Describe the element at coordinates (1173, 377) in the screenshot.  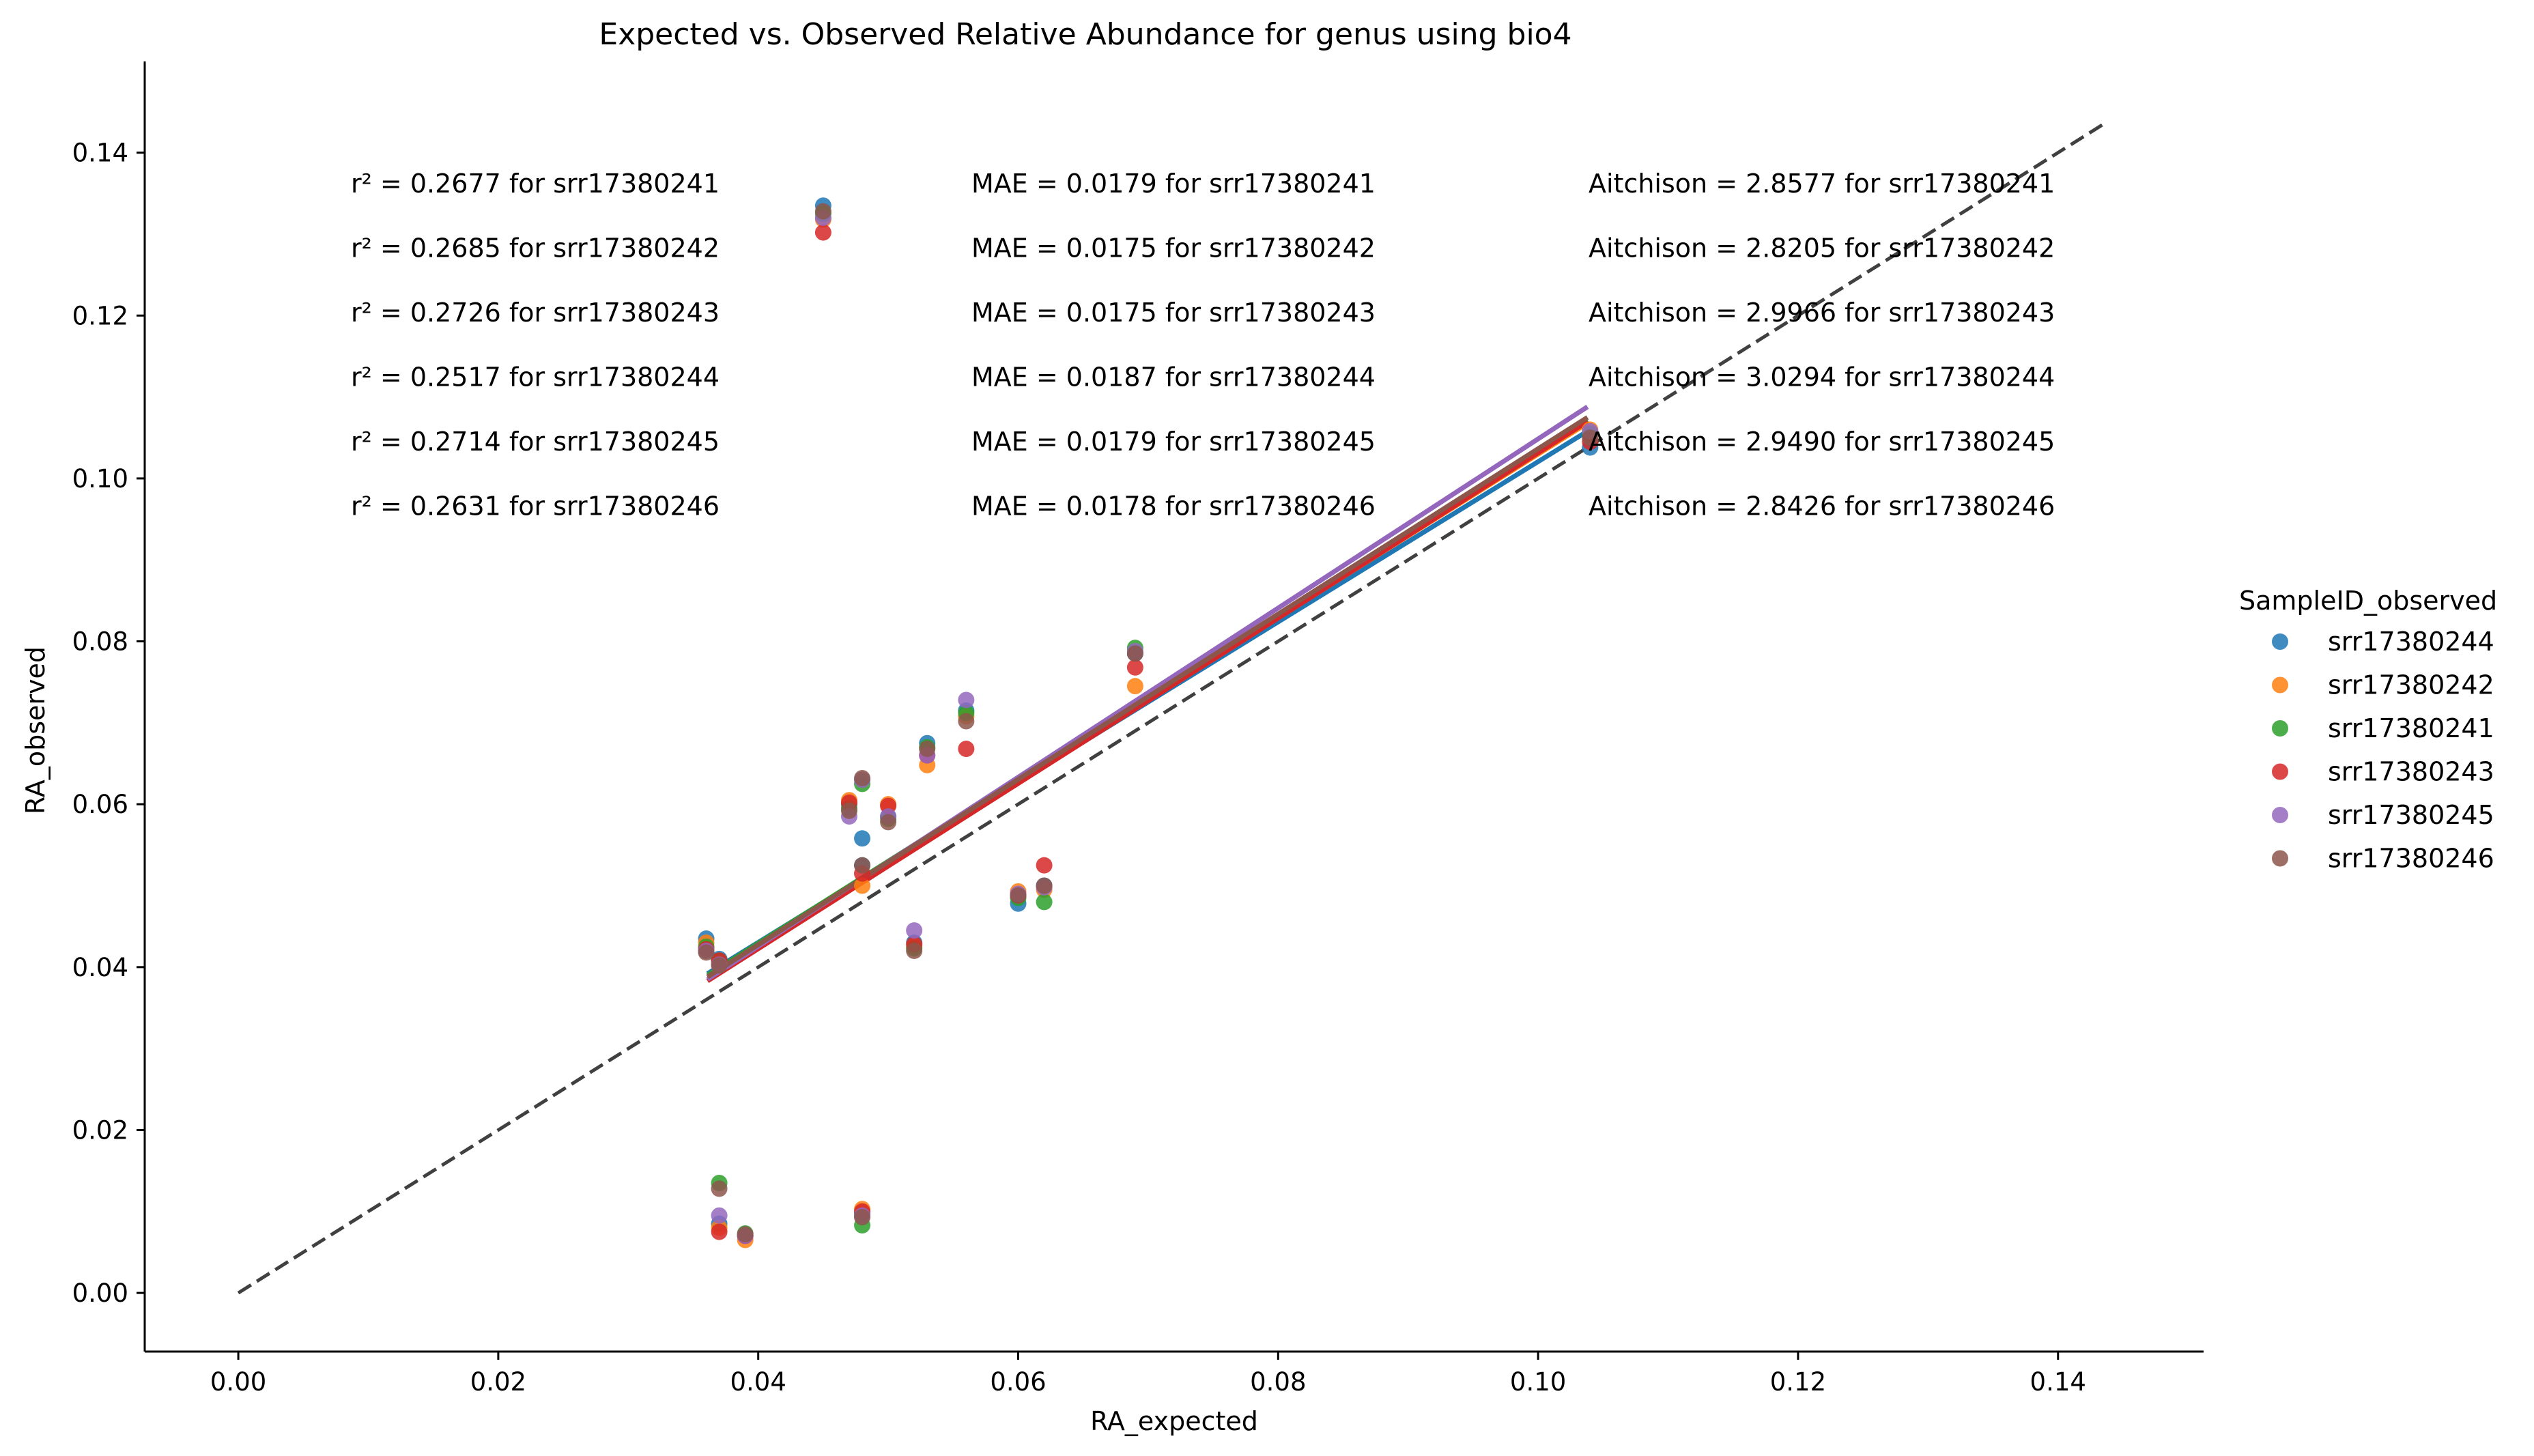
I see `mae-annotation: MAE = 0.0187 for srr17380244` at that location.